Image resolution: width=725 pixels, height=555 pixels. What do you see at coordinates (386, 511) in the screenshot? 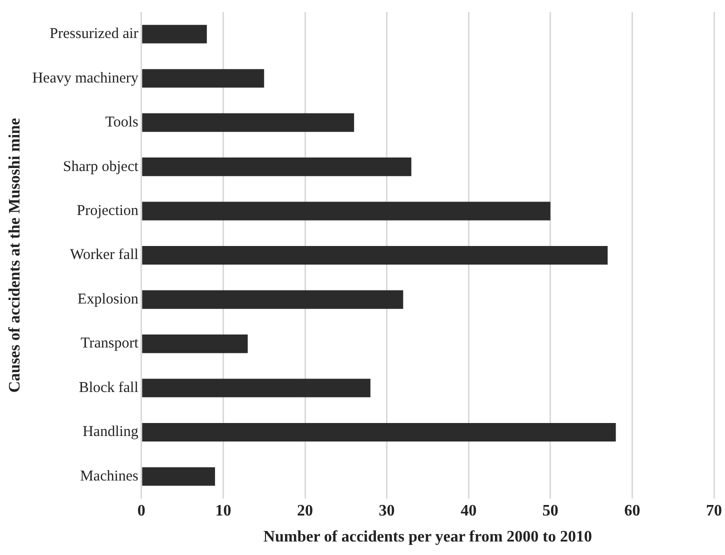
I see `x-tick-label: 30` at bounding box center [386, 511].